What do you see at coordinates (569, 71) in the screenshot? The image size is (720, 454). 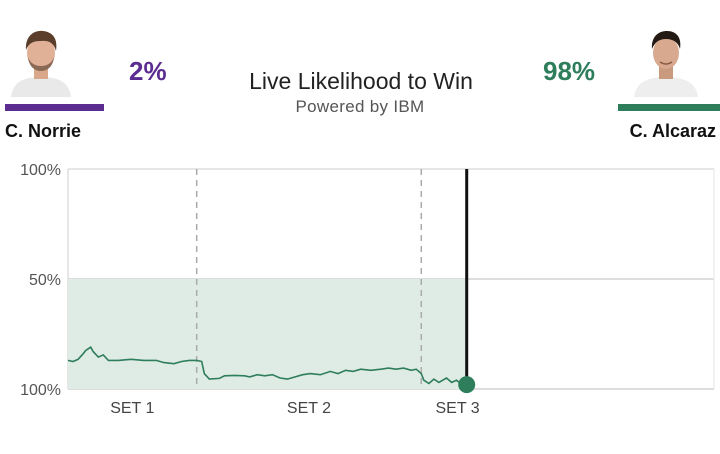 I see `right-player-win-percent: 98%` at bounding box center [569, 71].